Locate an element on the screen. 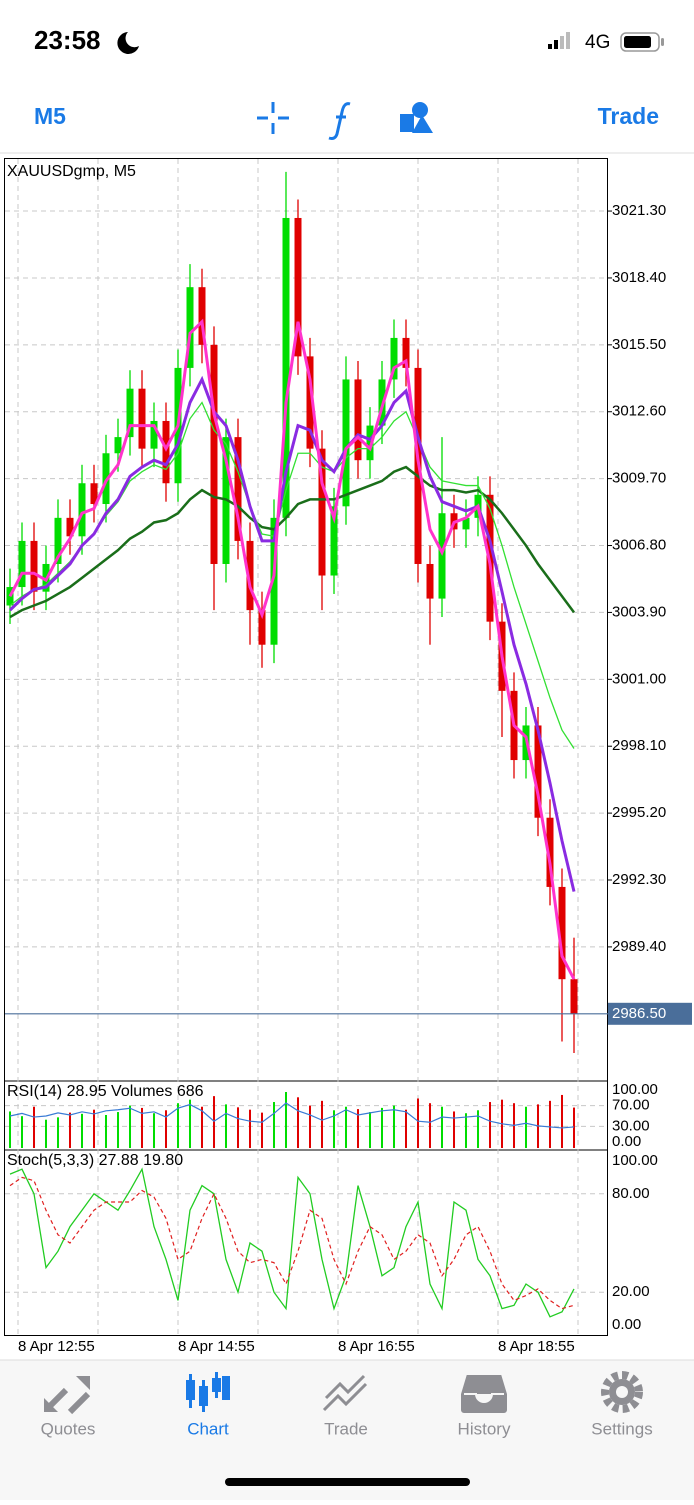 This screenshot has height=1505, width=694. moon-icon is located at coordinates (128, 43).